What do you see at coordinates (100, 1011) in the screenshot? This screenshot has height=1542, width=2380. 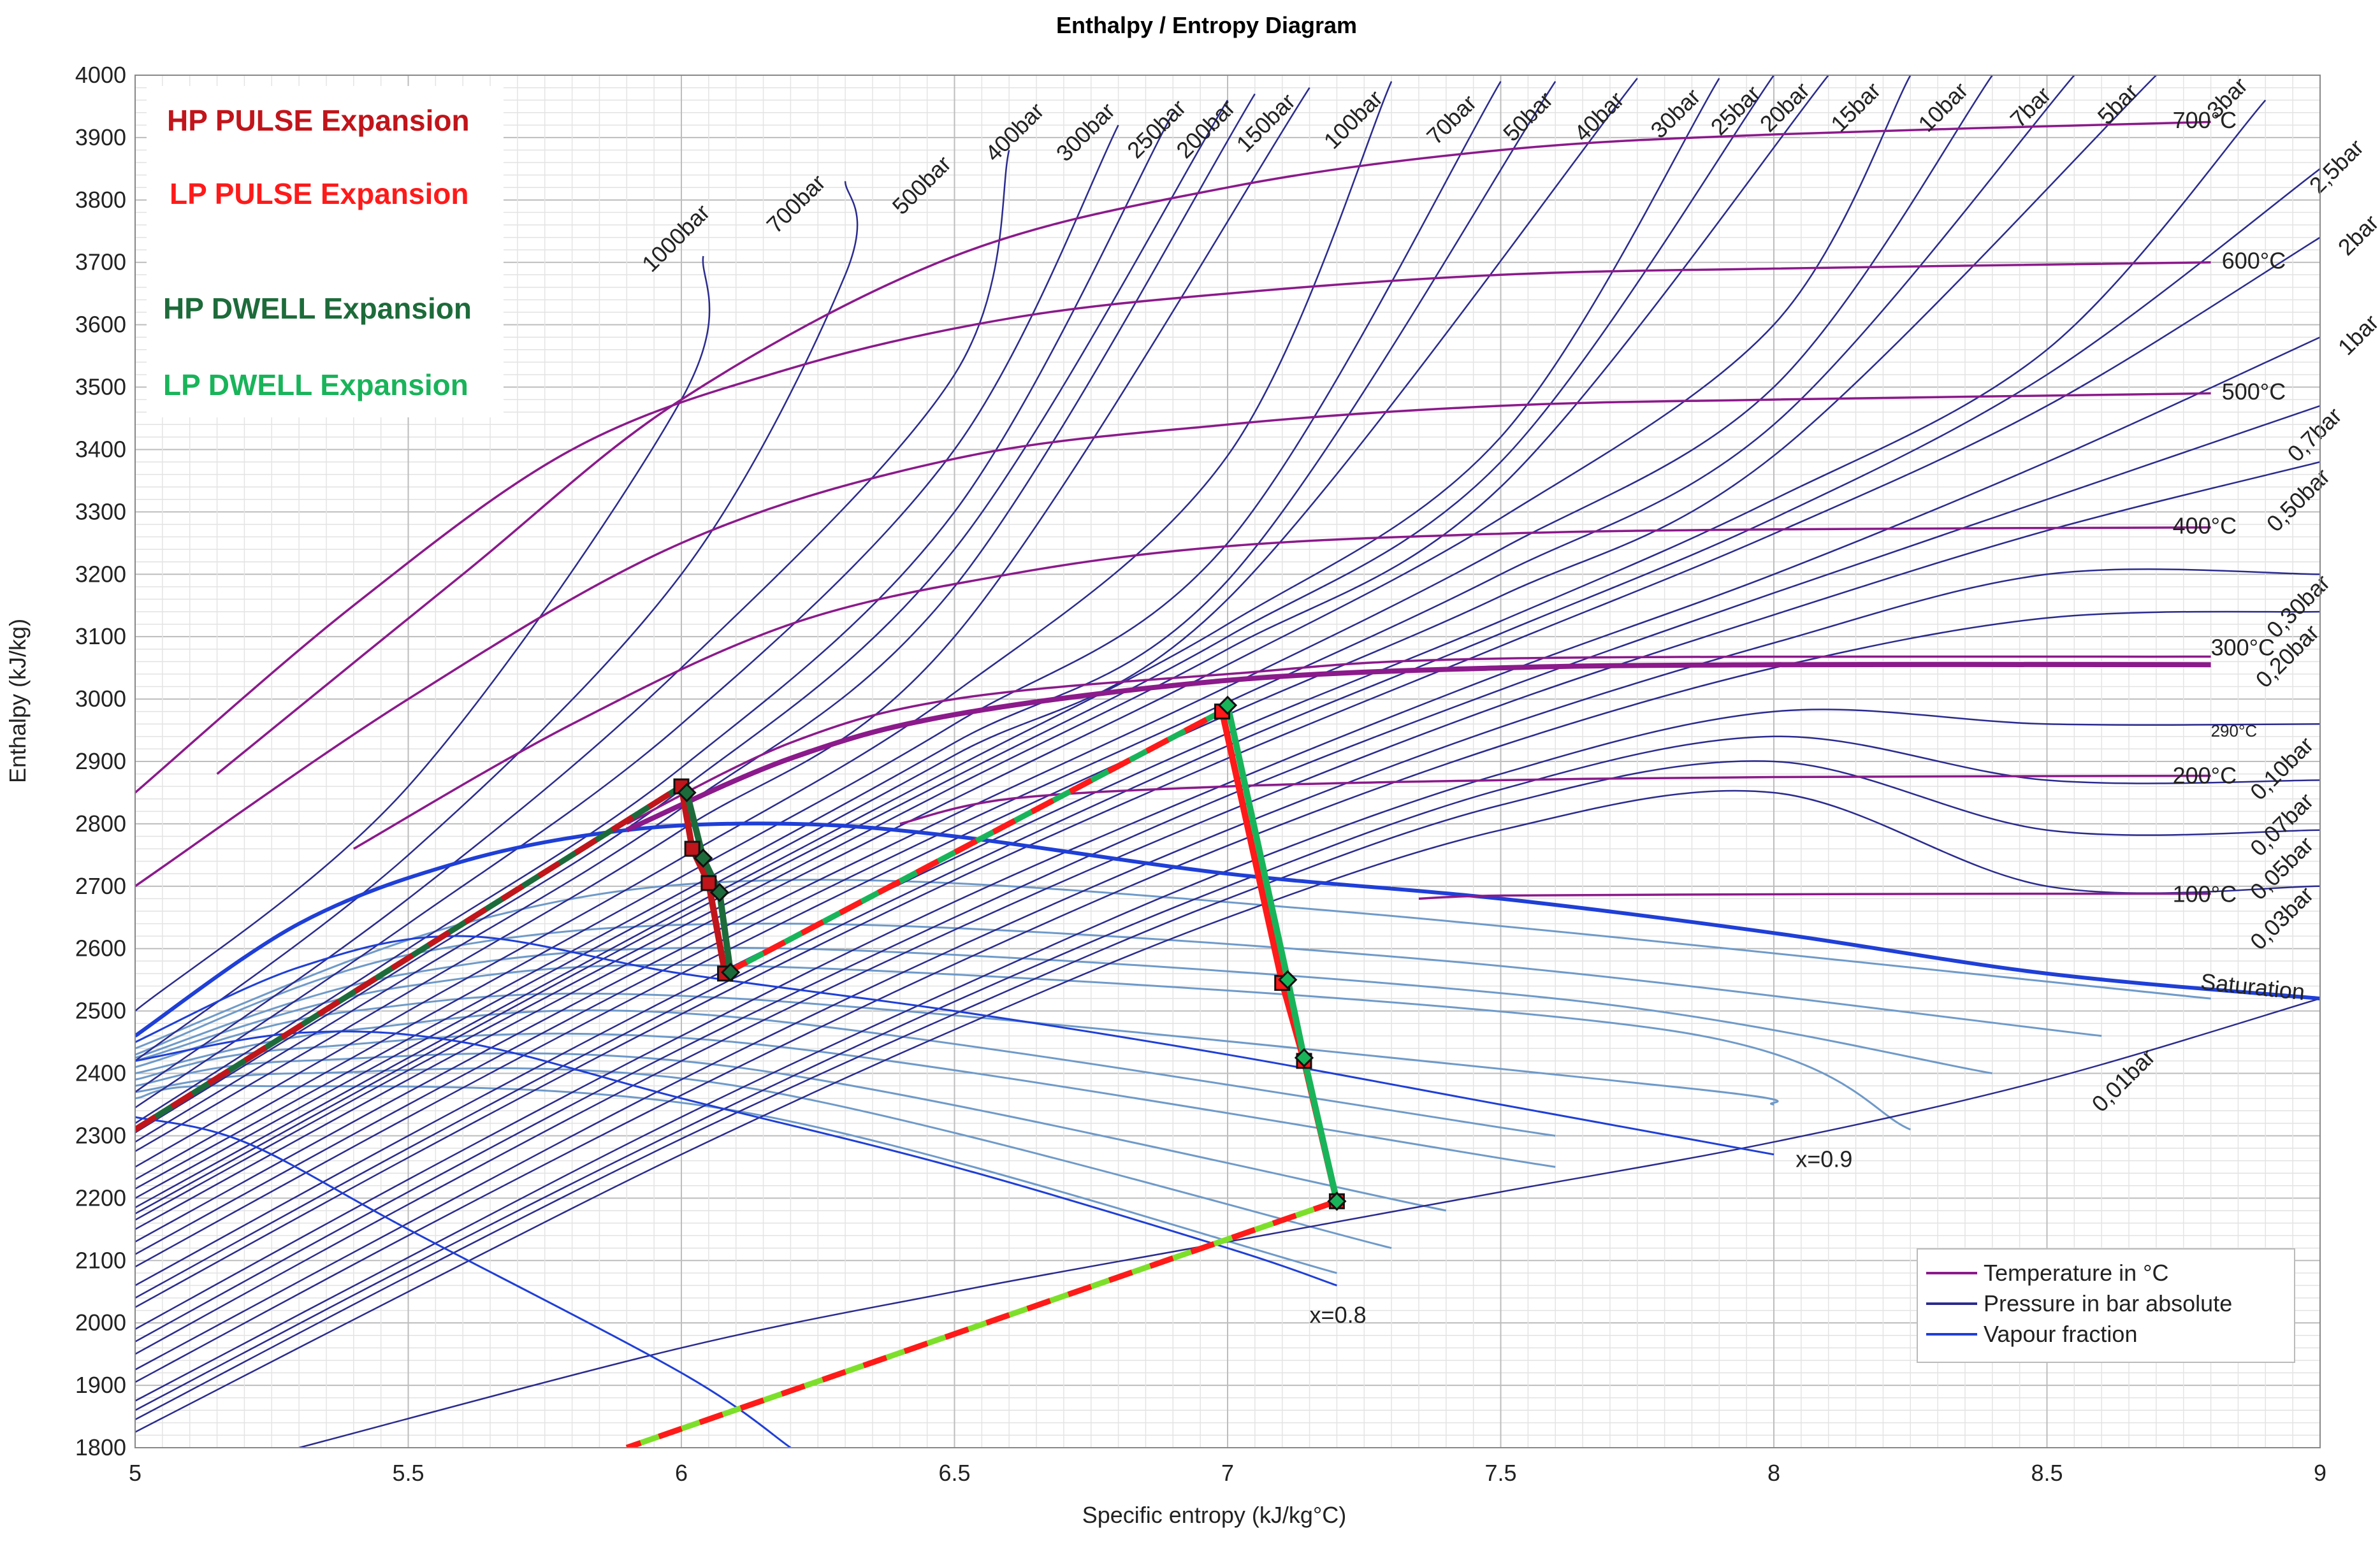 I see `y-tick-label: 2500` at bounding box center [100, 1011].